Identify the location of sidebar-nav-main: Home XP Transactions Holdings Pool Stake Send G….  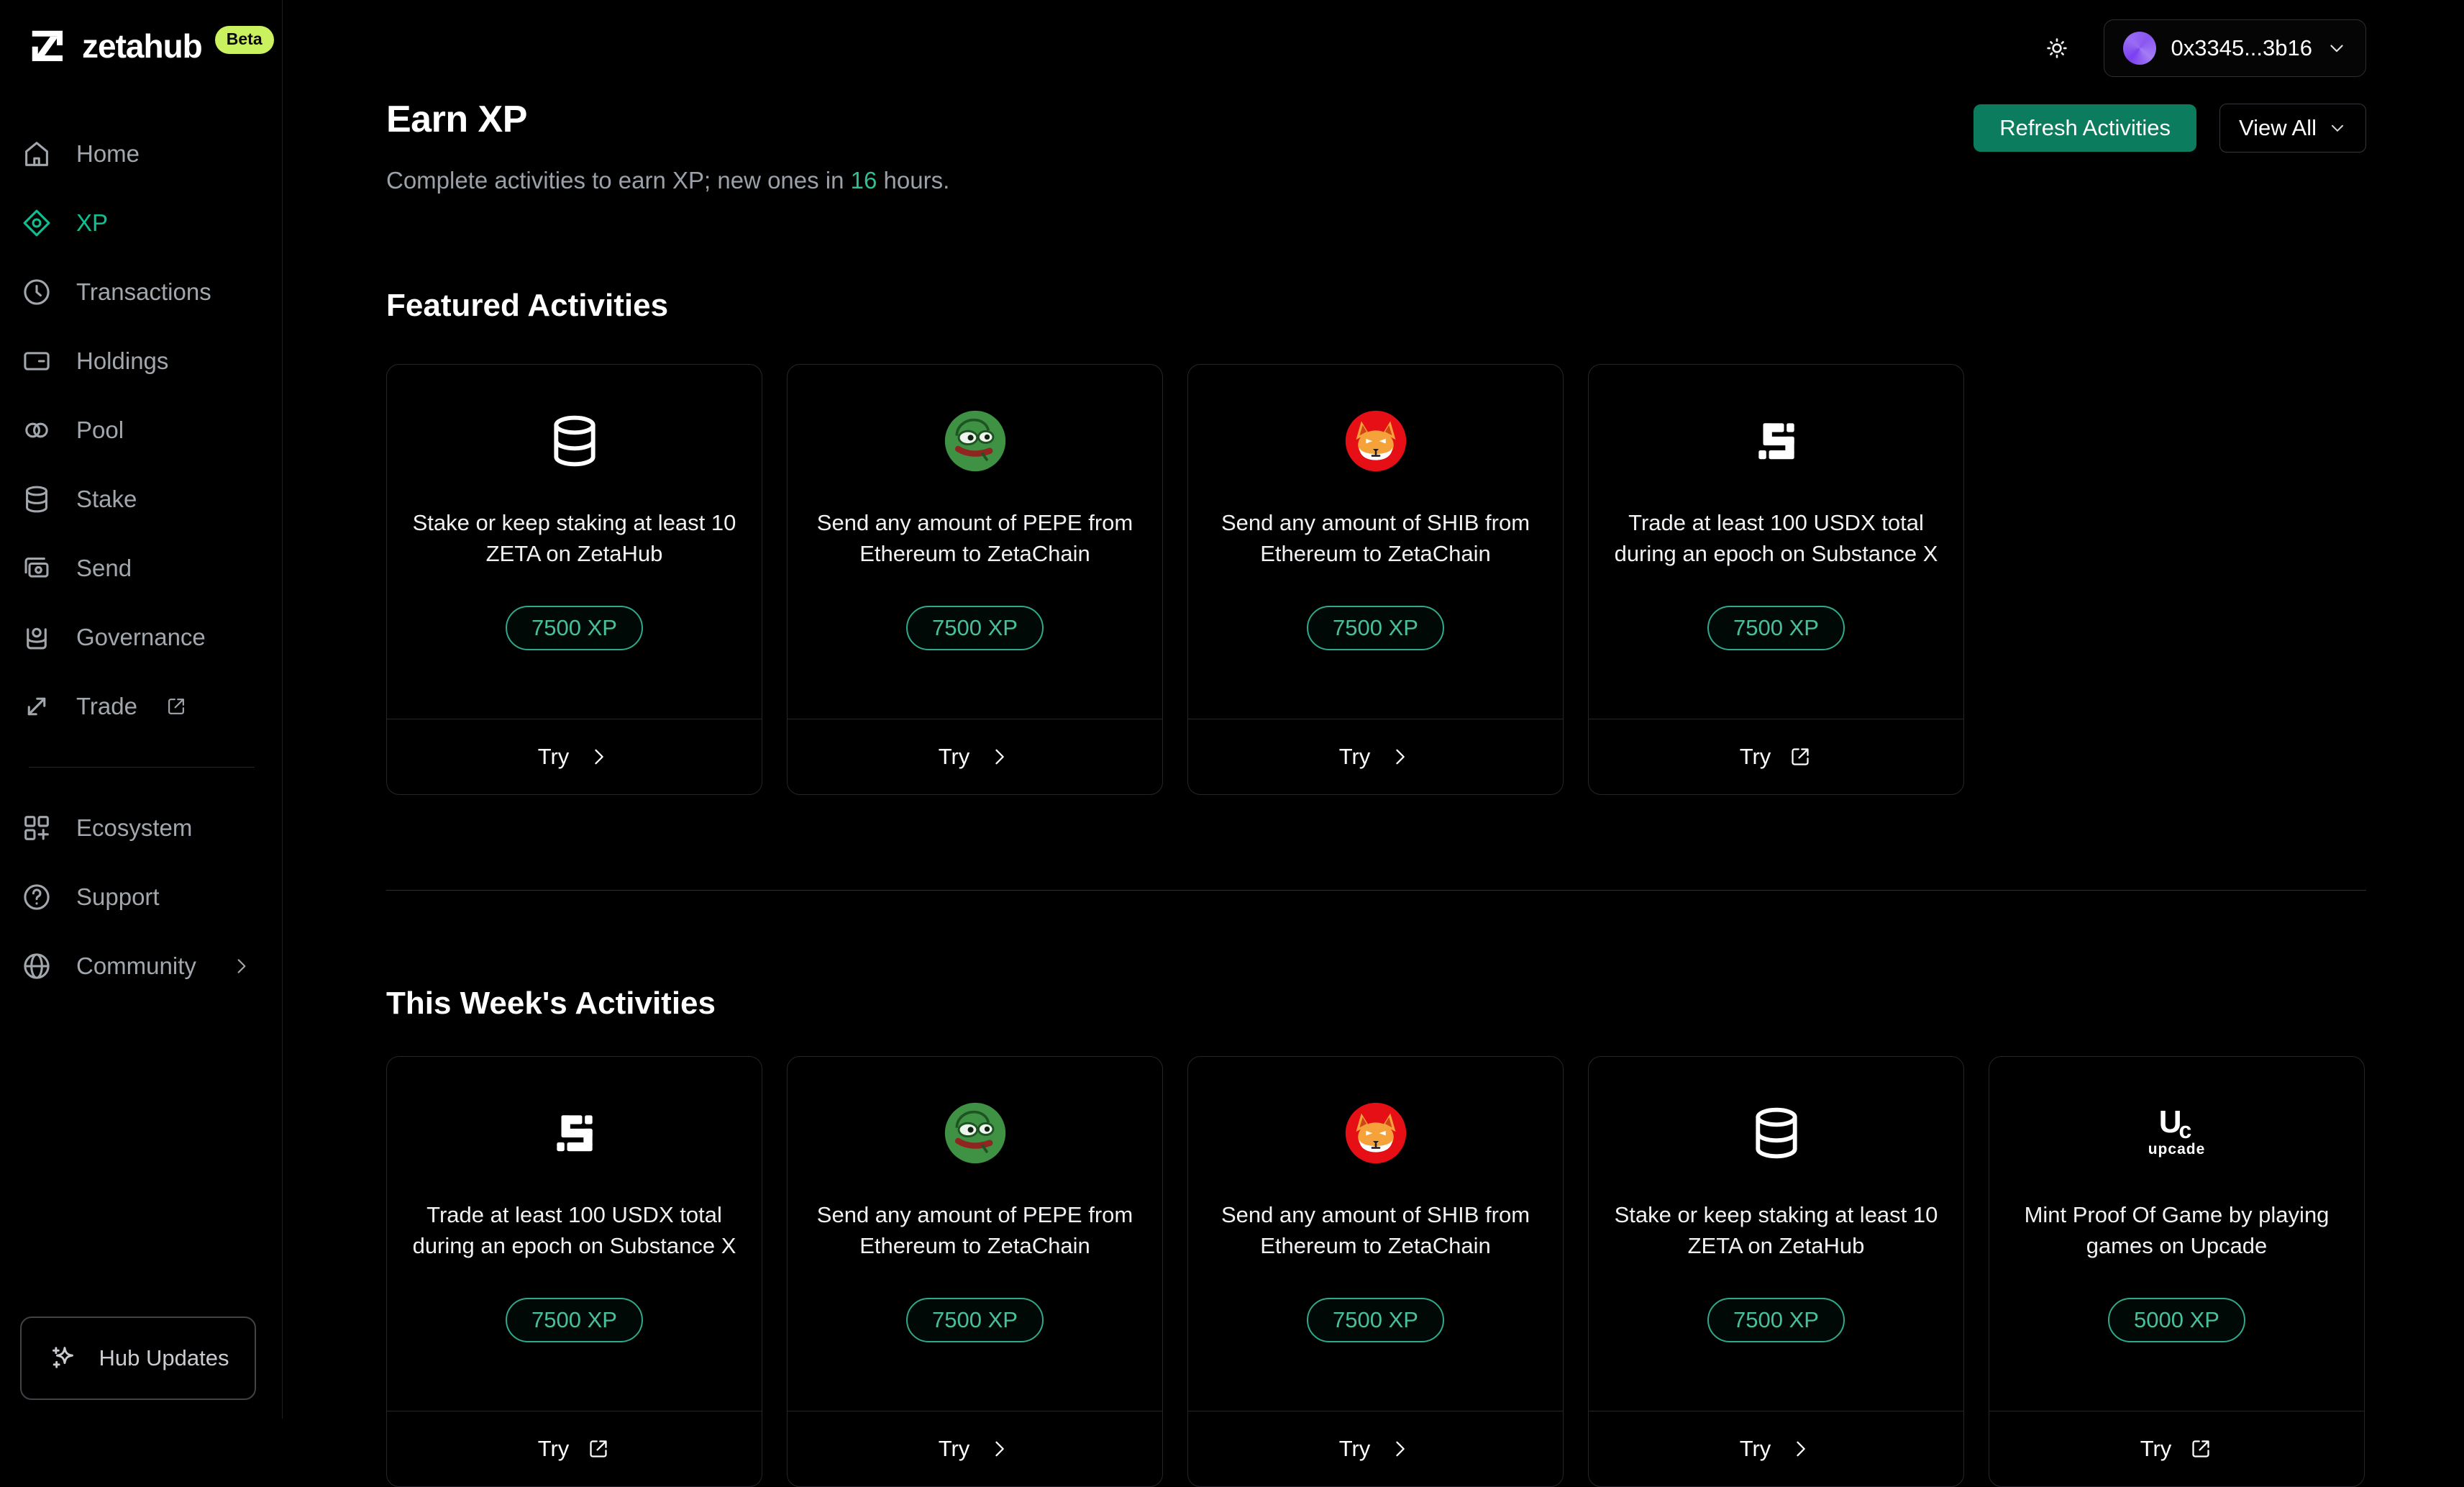
(141, 430).